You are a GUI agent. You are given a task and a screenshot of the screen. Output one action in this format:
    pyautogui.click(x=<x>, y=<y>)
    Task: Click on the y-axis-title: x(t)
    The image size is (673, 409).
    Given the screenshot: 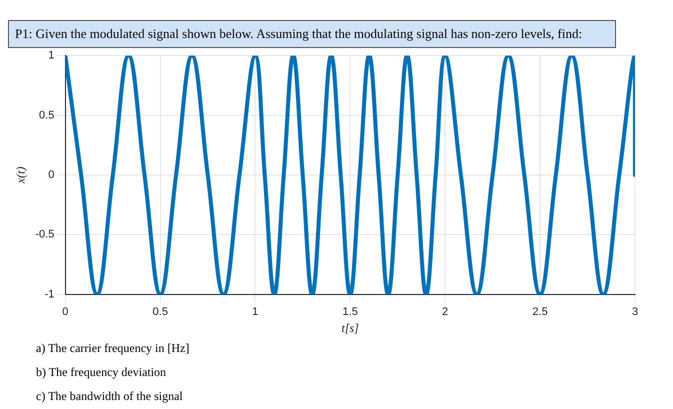 What is the action you would take?
    pyautogui.click(x=20, y=175)
    